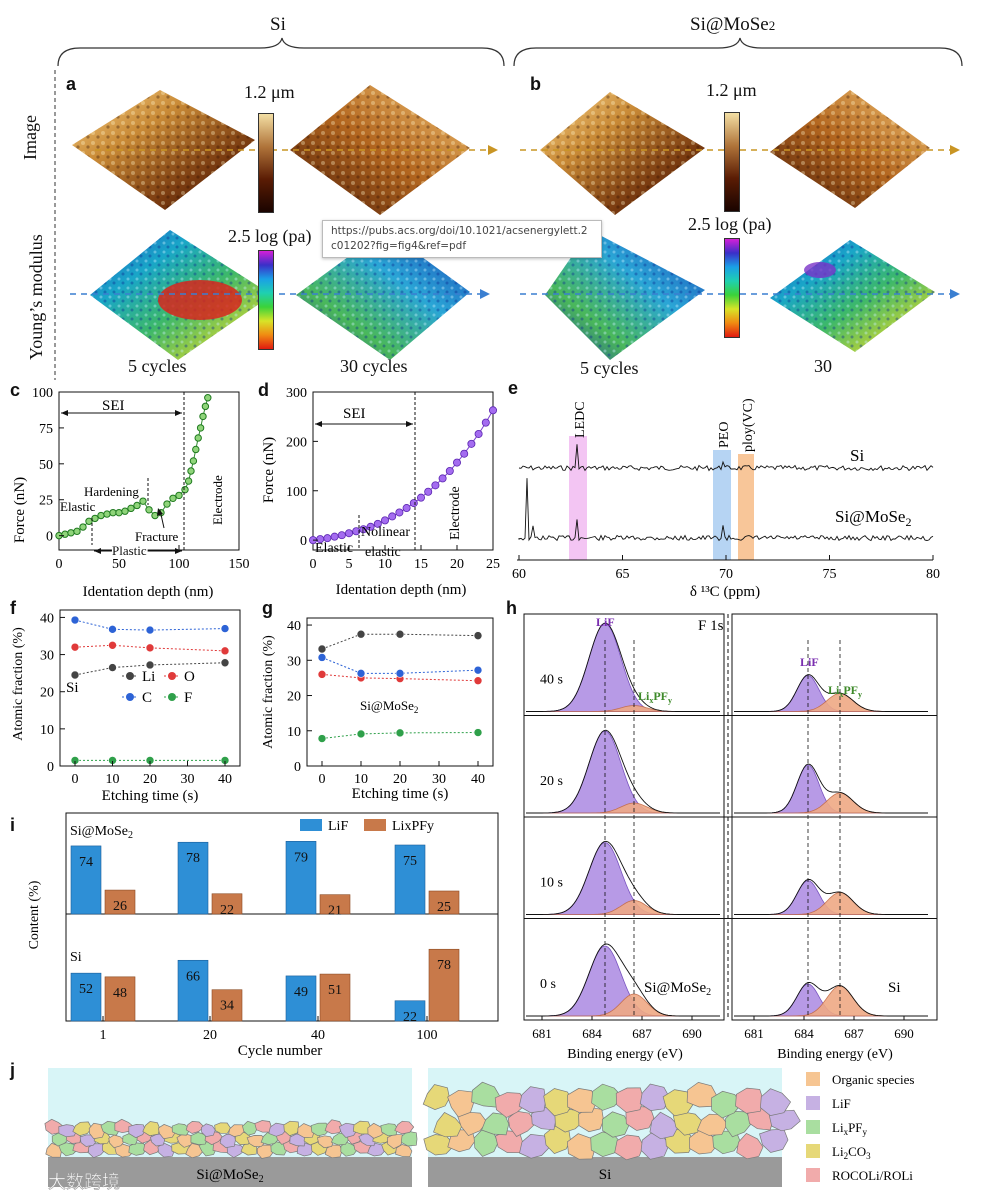  Describe the element at coordinates (157, 366) in the screenshot. I see `caption-a-left: 5 cycles` at that location.